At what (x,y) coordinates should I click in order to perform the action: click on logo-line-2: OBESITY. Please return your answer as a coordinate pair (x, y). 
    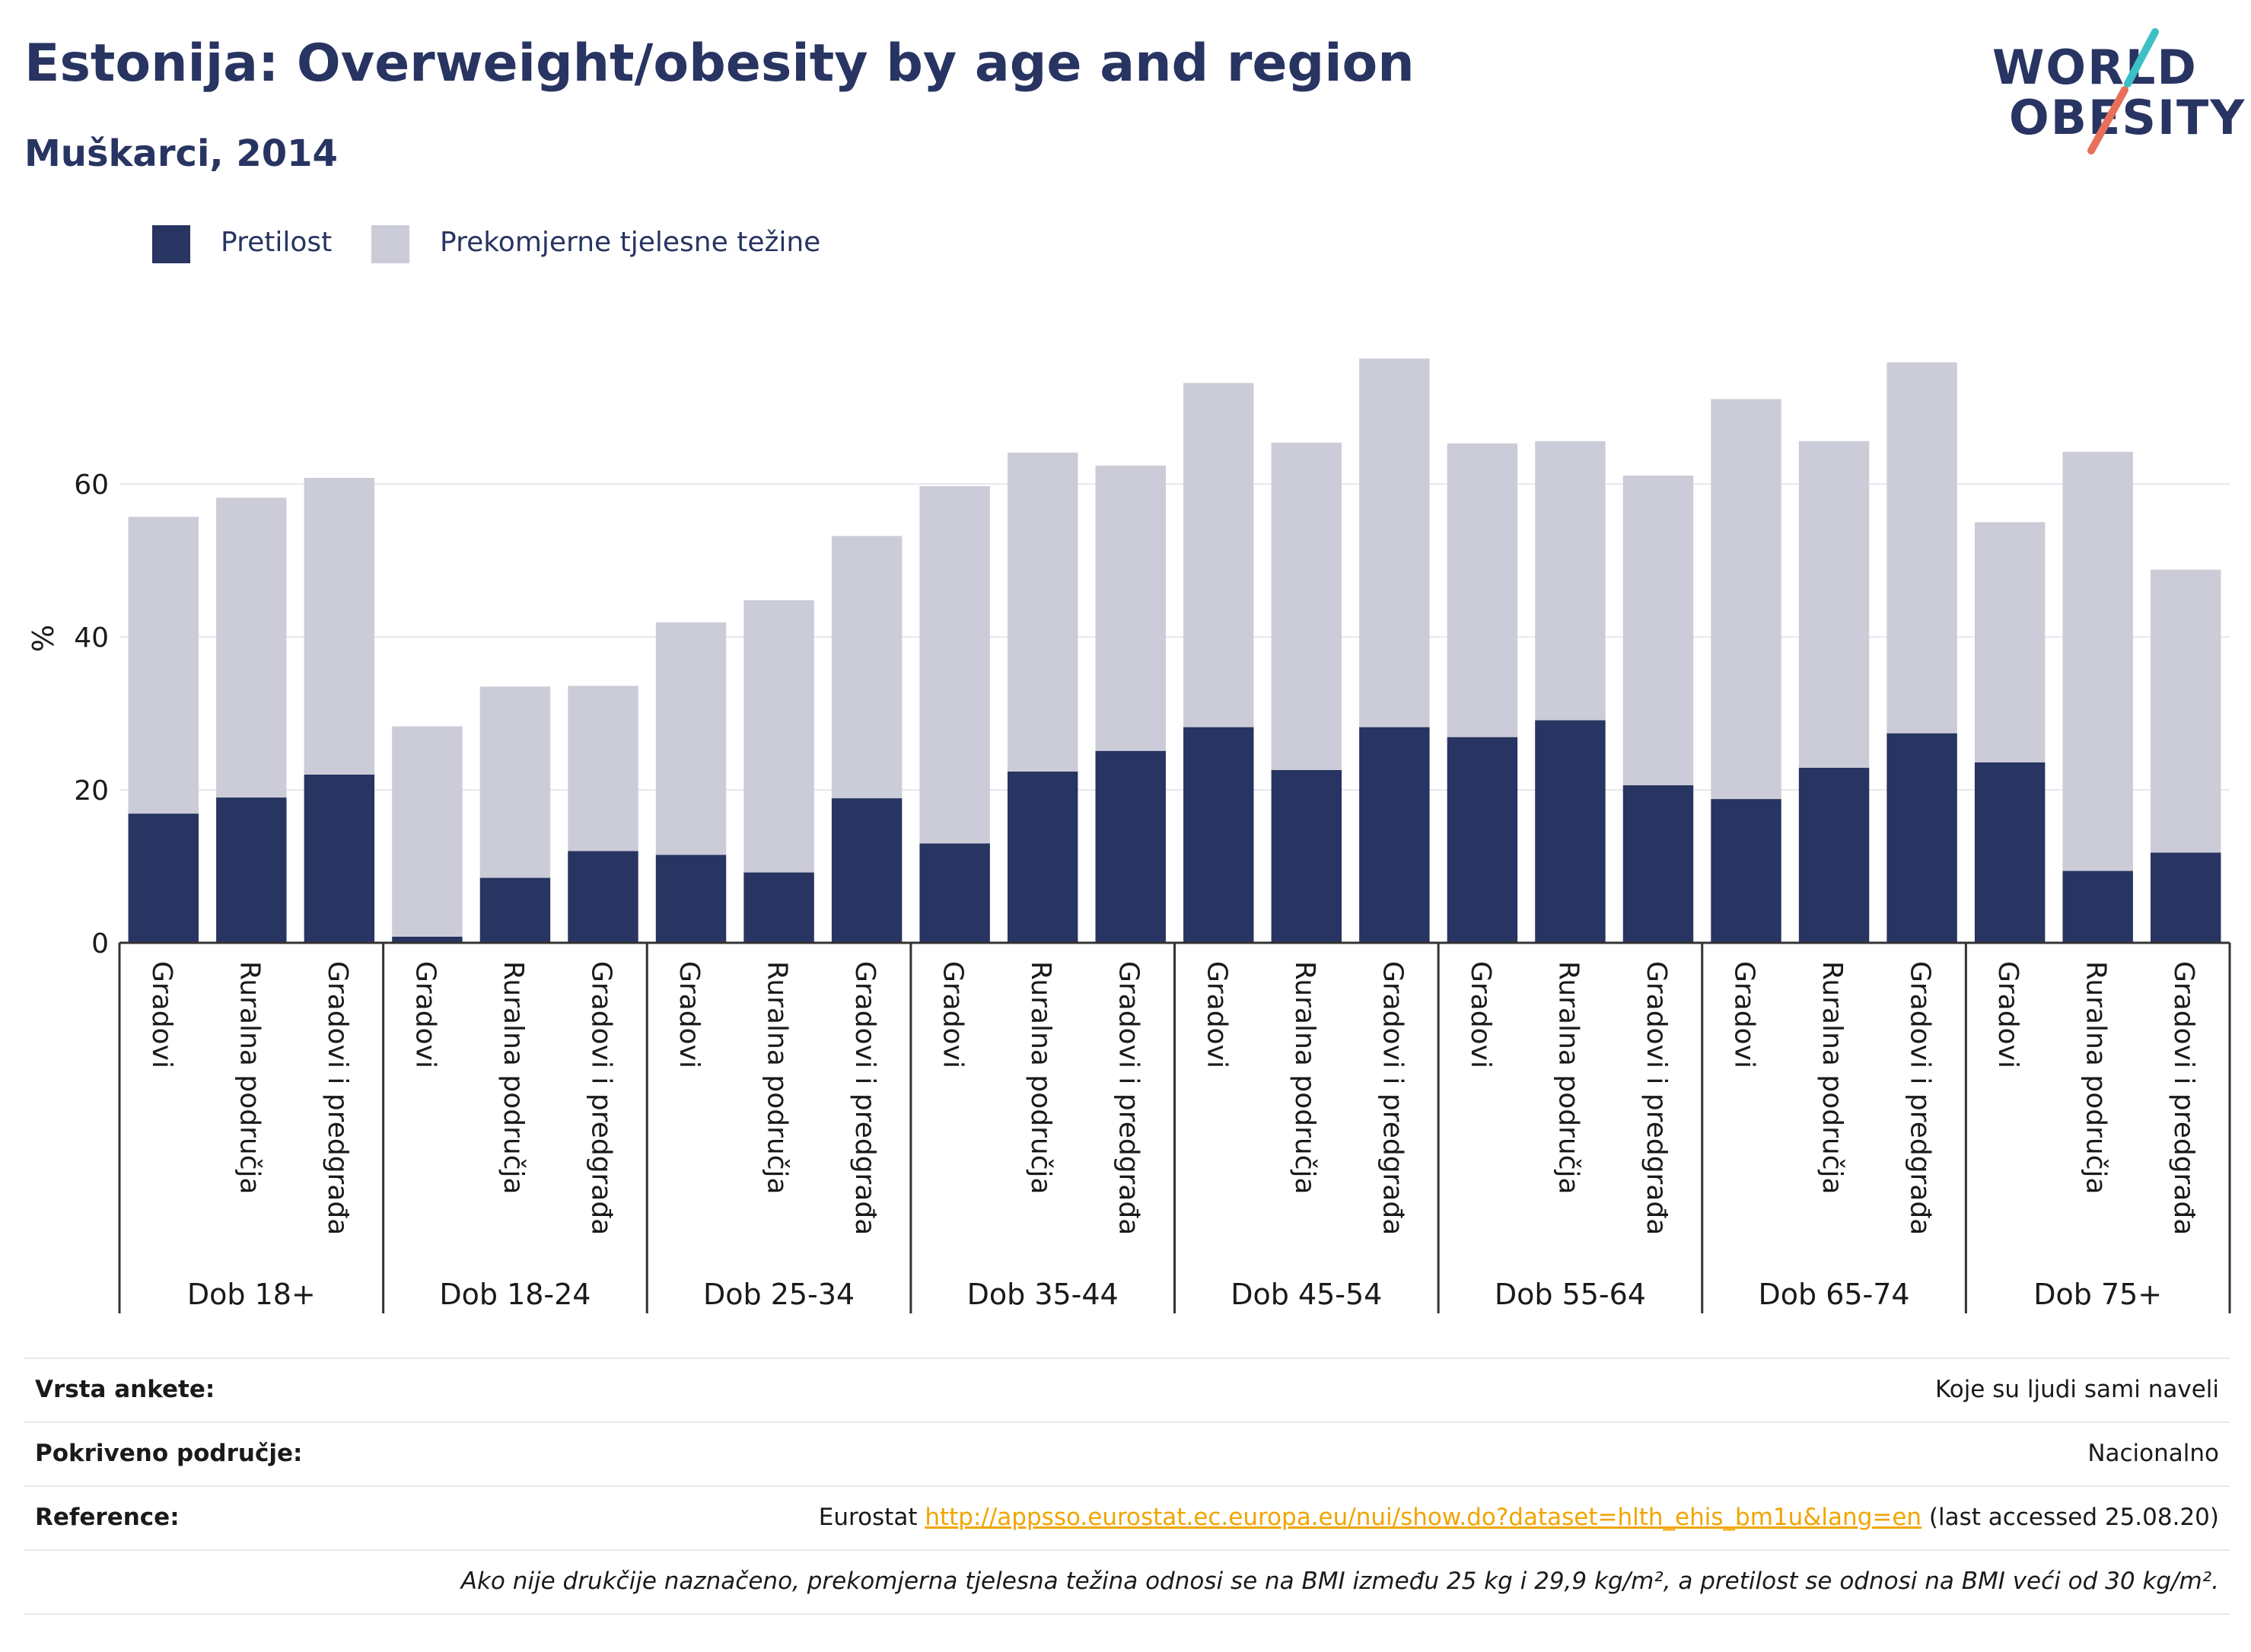
    Looking at the image, I should click on (2127, 118).